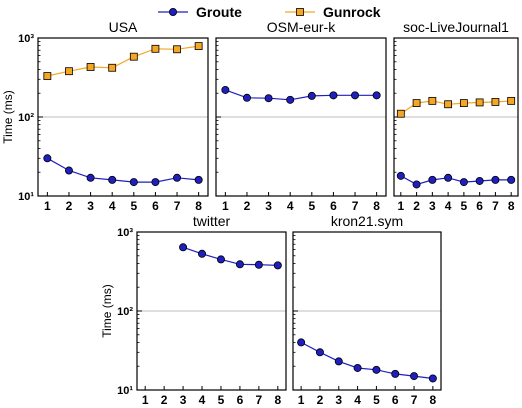  I want to click on series-line-groute, so click(230, 256).